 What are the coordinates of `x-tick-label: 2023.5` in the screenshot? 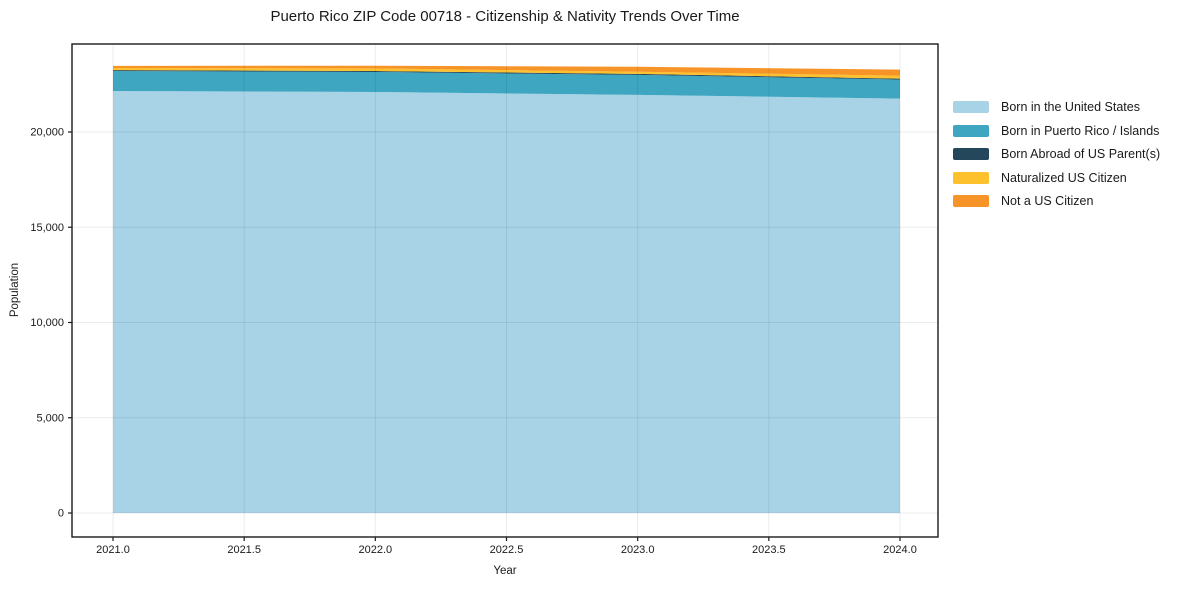 It's located at (769, 550).